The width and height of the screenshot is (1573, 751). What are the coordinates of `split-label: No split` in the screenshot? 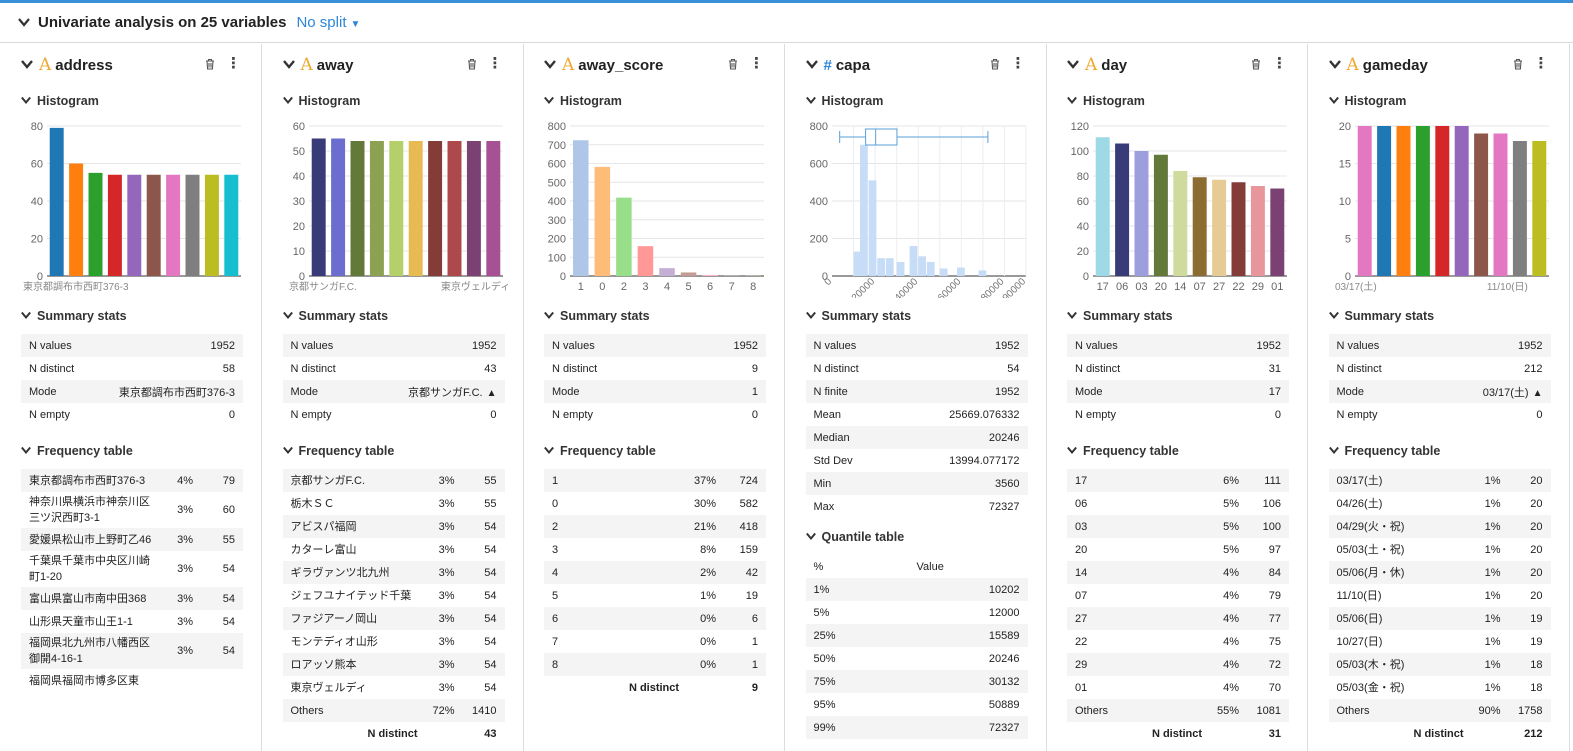 It's located at (321, 22).